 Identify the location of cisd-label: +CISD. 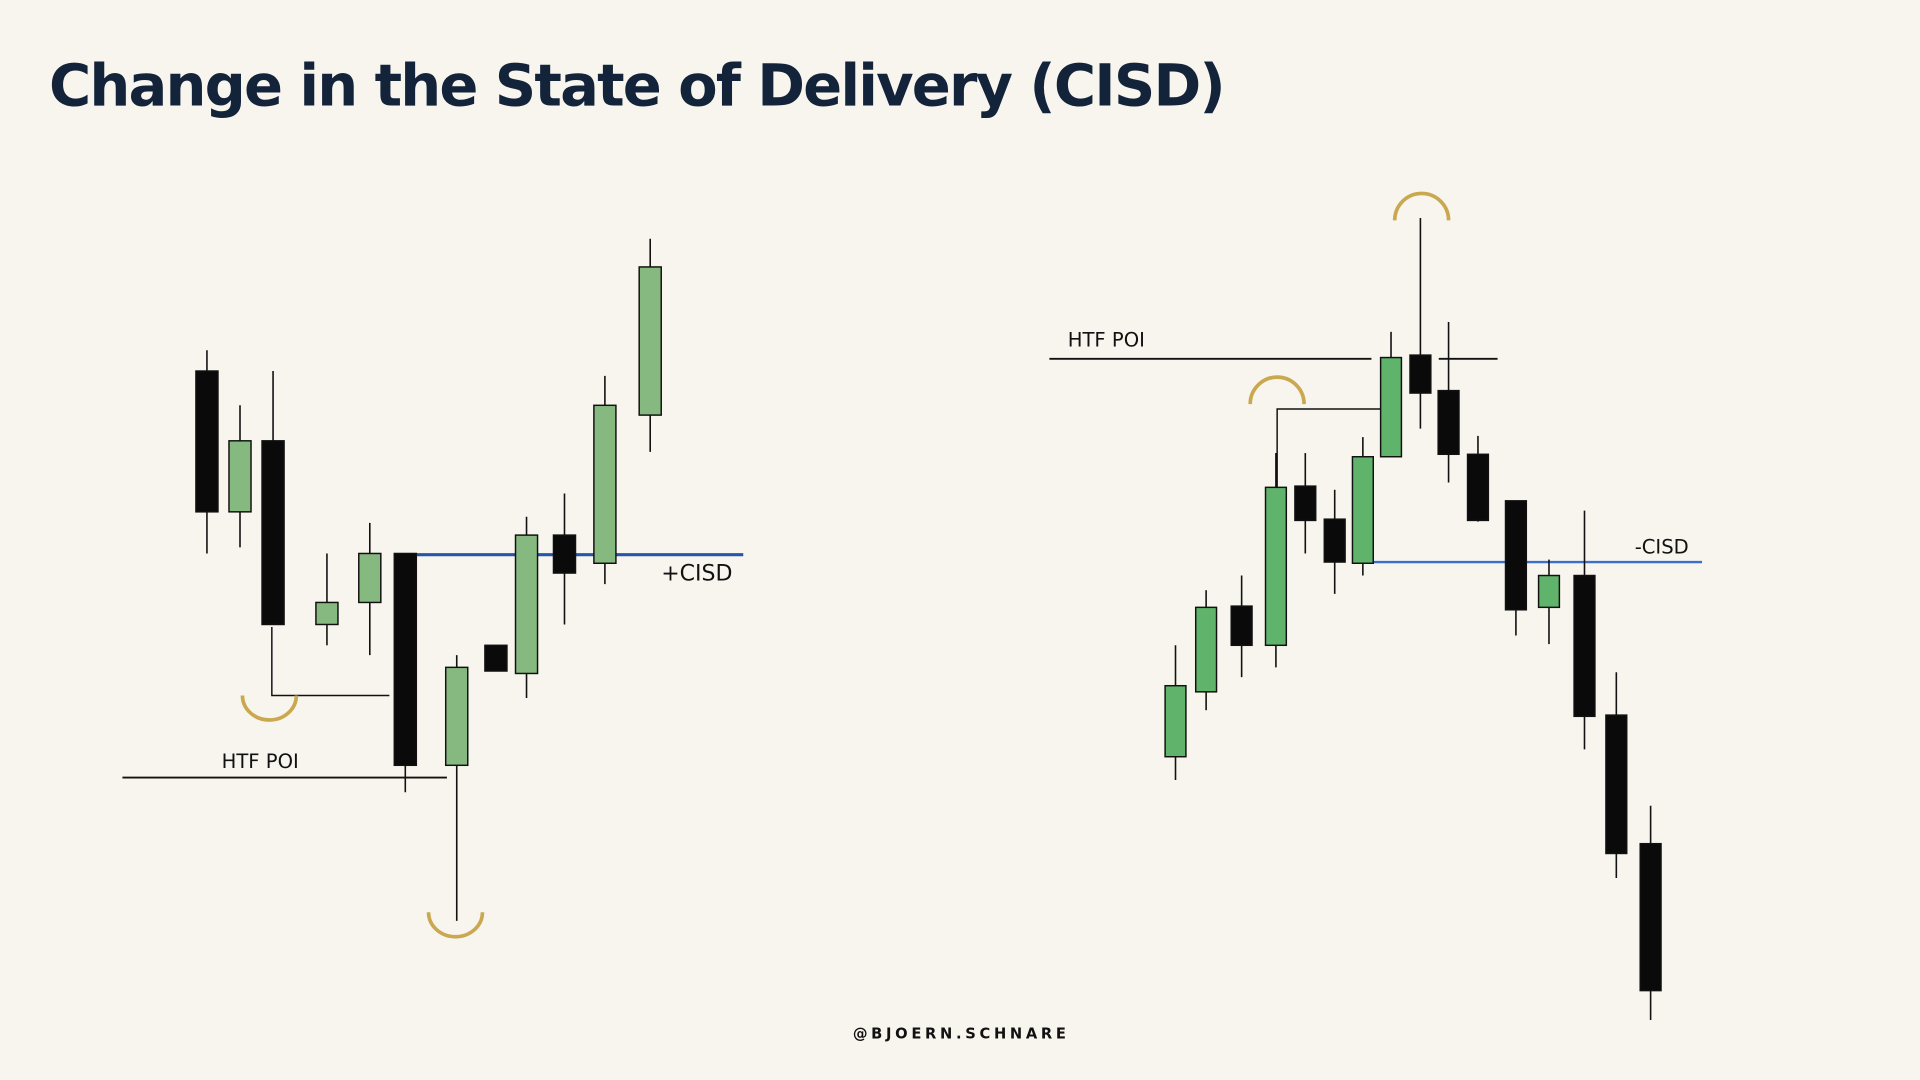
(696, 573).